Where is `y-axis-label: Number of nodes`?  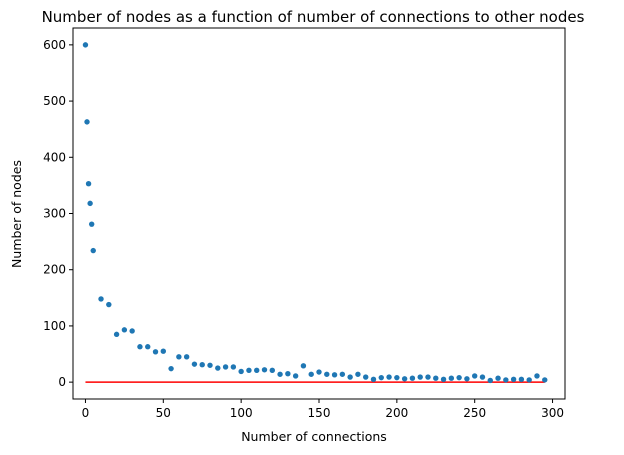 y-axis-label: Number of nodes is located at coordinates (16, 214).